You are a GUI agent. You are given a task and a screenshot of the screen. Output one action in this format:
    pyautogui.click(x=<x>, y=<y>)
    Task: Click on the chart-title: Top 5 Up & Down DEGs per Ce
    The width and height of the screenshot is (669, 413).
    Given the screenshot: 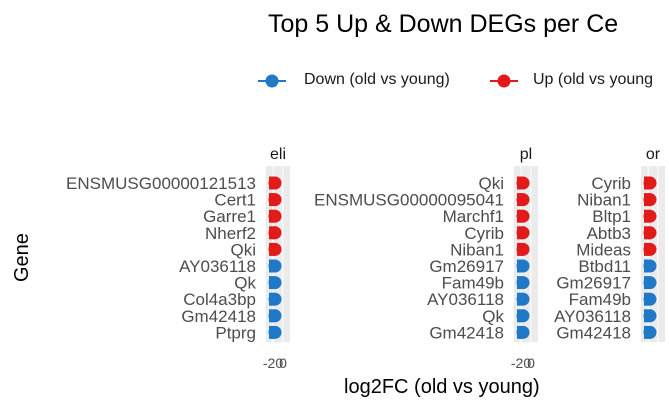 What is the action you would take?
    pyautogui.click(x=443, y=24)
    